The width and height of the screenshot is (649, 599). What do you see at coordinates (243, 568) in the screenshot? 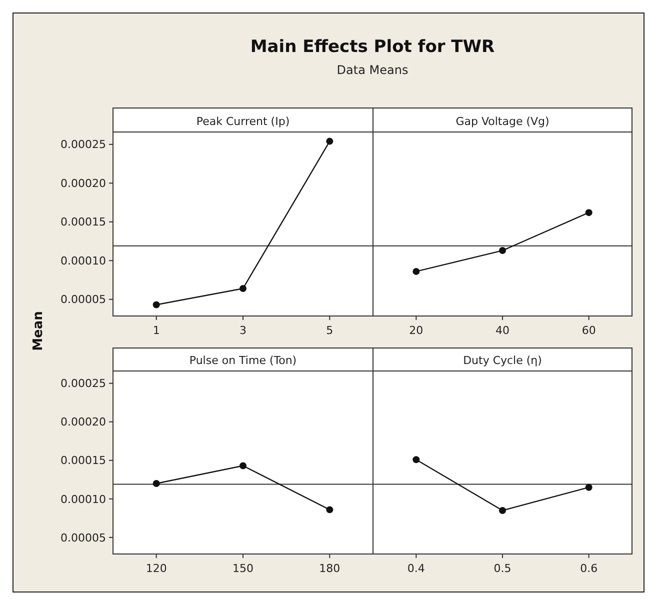
I see `x-tick-label: 150` at bounding box center [243, 568].